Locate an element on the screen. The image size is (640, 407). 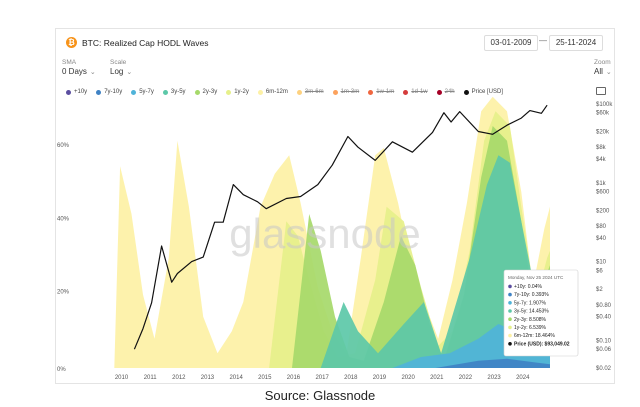
legend-item: 7y-10y is located at coordinates (109, 92).